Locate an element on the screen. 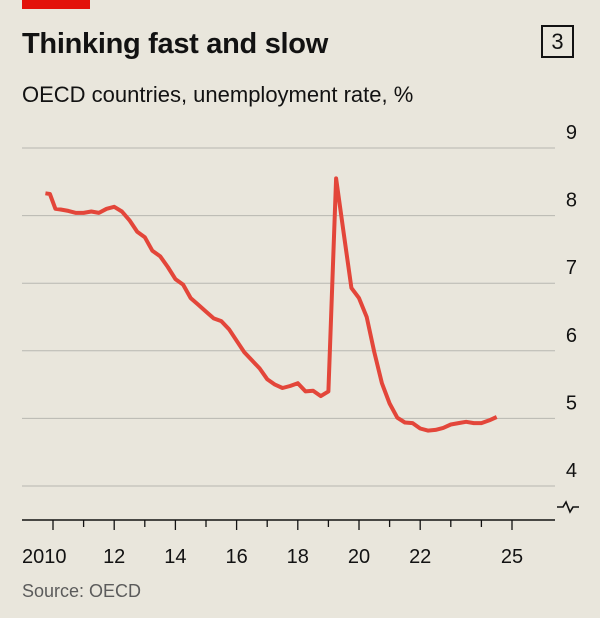 Image resolution: width=600 pixels, height=618 pixels. y-tick-label: 6 is located at coordinates (571, 336).